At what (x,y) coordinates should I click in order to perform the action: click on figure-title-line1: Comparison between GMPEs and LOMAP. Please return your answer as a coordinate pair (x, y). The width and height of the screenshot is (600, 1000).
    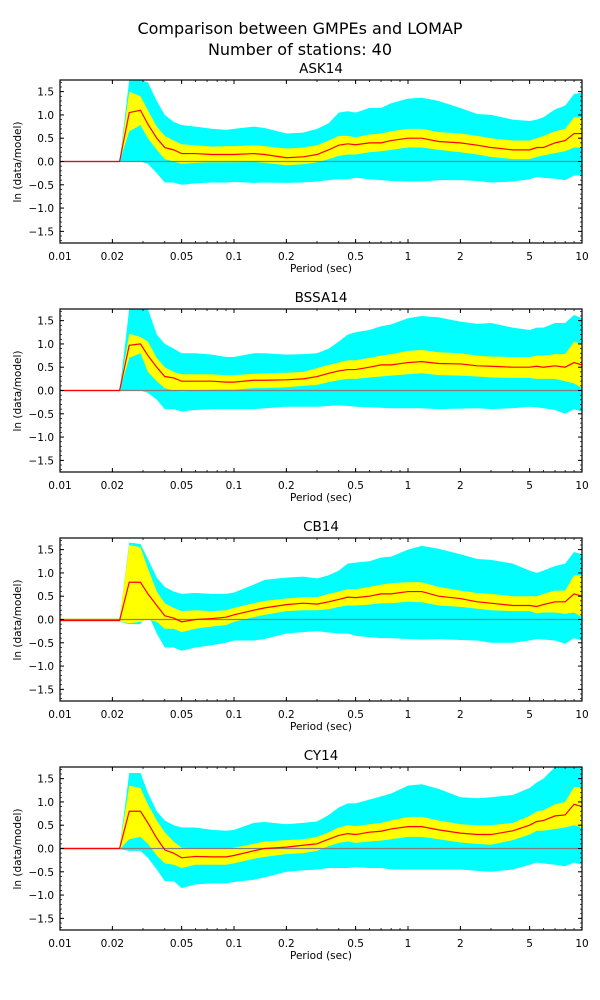
    Looking at the image, I should click on (299, 28).